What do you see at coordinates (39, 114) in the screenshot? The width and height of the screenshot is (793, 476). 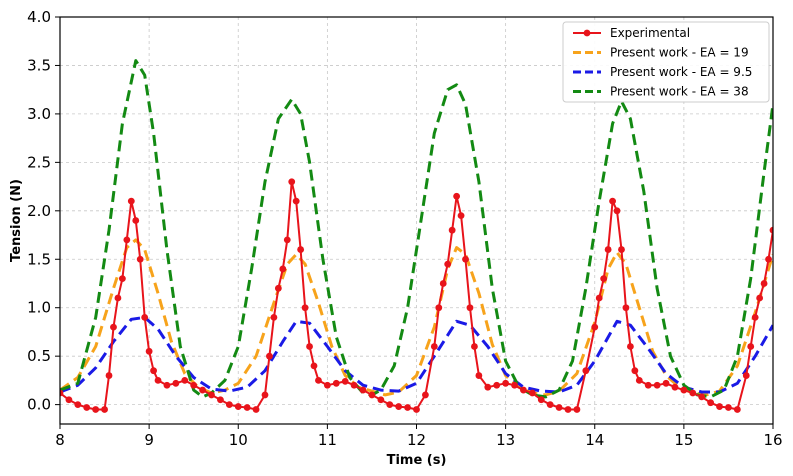 I see `y-tick-label: 3.0` at bounding box center [39, 114].